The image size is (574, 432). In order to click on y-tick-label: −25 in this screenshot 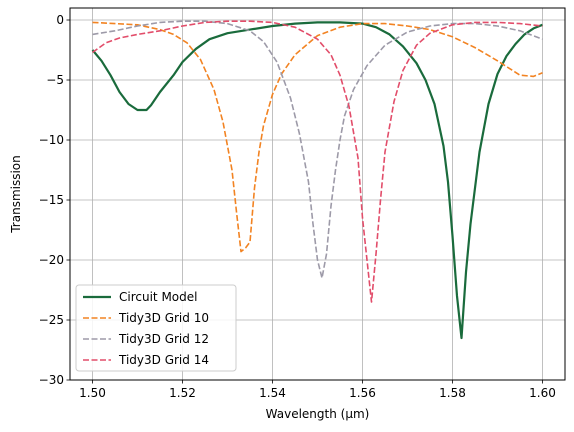, I will do `click(51, 320)`.